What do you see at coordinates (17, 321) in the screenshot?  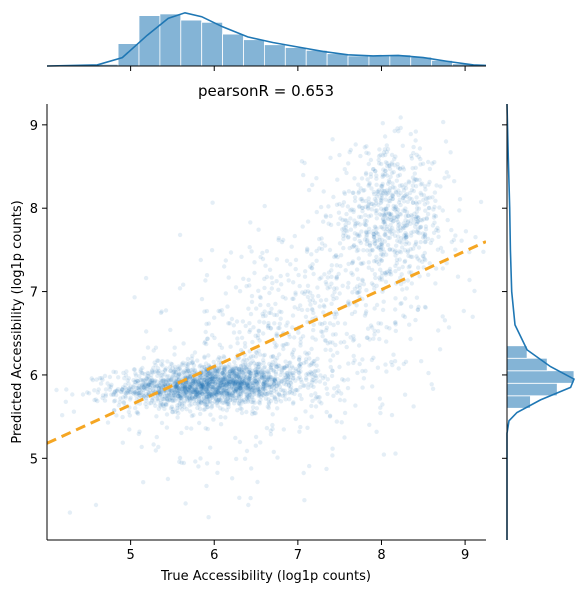 I see `y-axis-label: Predicted Accessibility (log1p counts)` at bounding box center [17, 321].